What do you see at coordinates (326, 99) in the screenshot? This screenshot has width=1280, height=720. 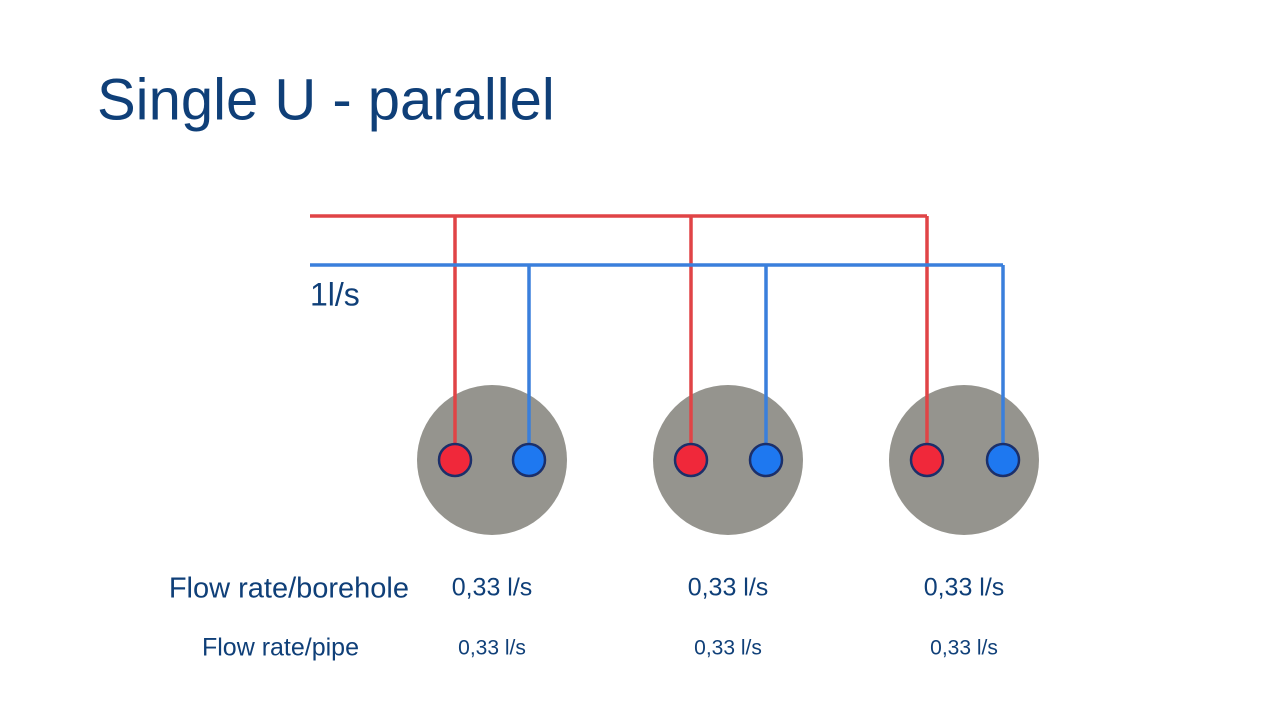 I see `slide-title: Single U - parallel` at bounding box center [326, 99].